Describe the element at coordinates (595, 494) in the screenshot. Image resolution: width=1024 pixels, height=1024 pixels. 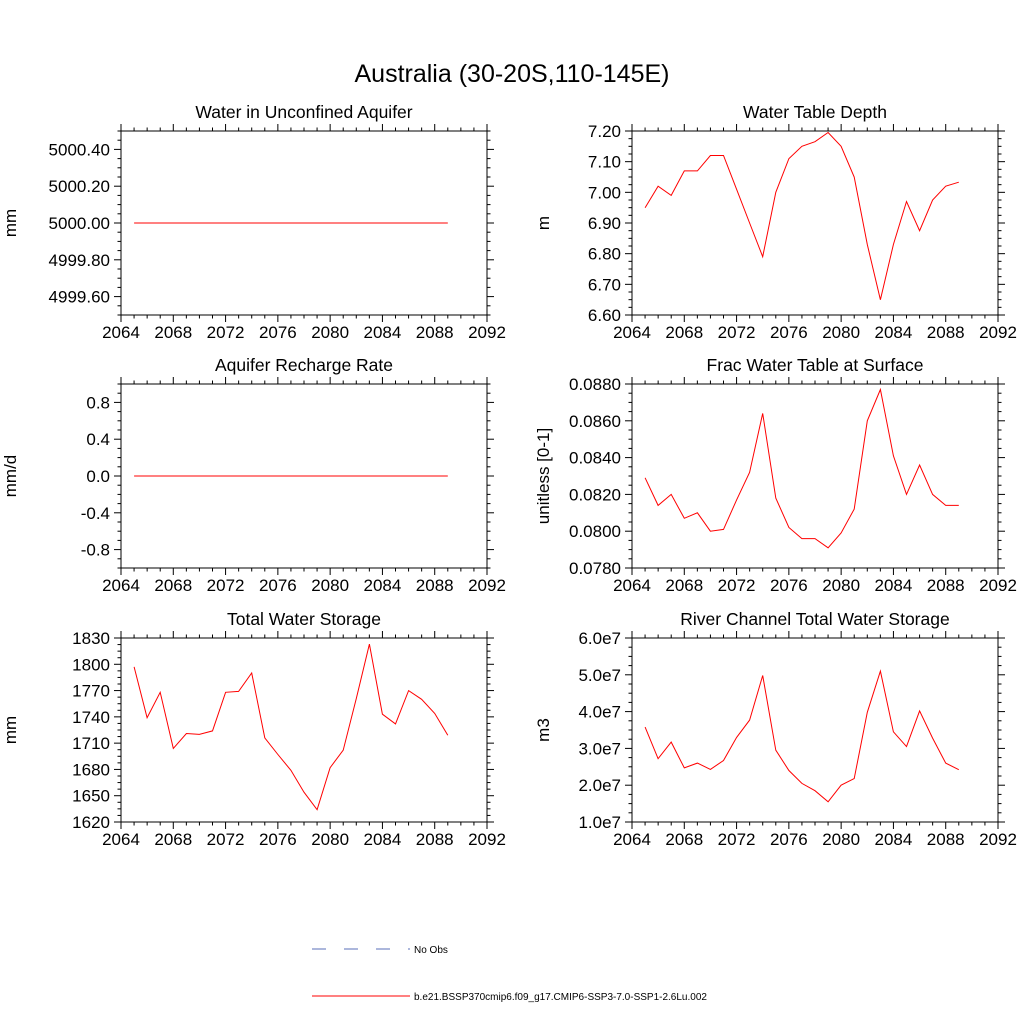
I see `y-tick-label: 0.0820` at that location.